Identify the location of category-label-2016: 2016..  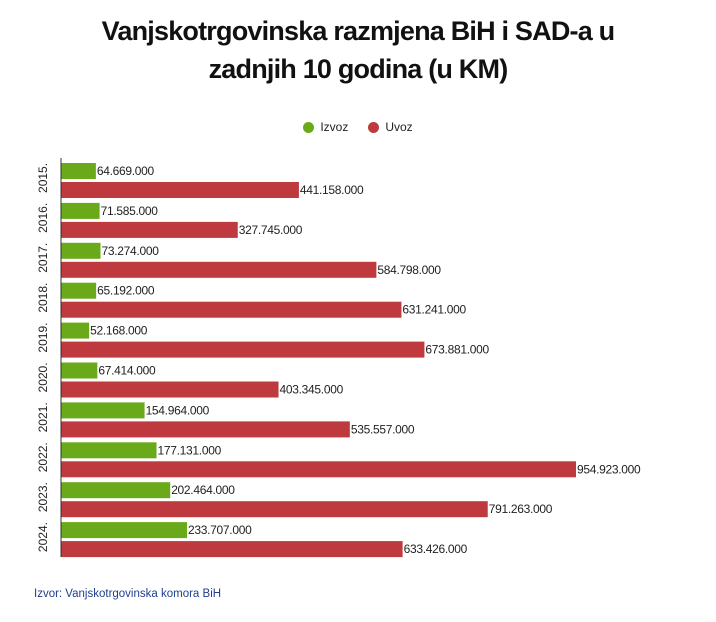
(43, 218).